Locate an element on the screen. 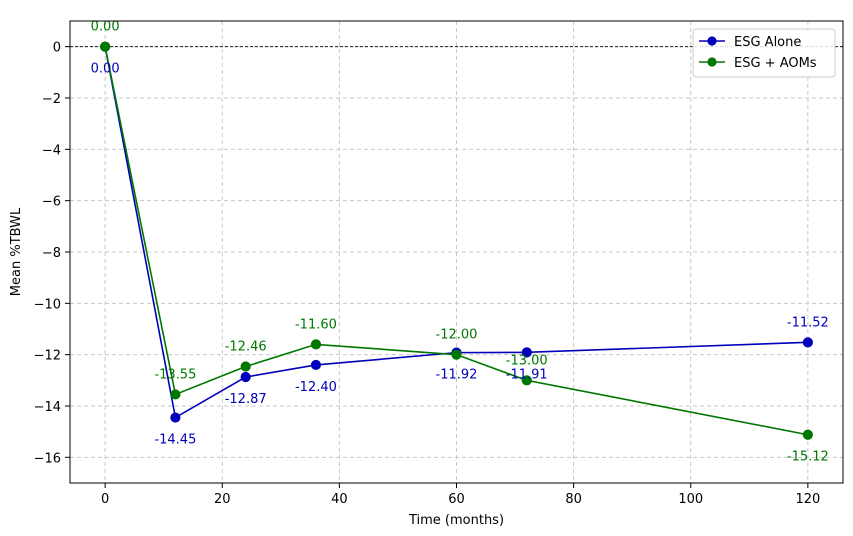 The image size is (853, 536). legend-label: ESG + AOMs is located at coordinates (775, 63).